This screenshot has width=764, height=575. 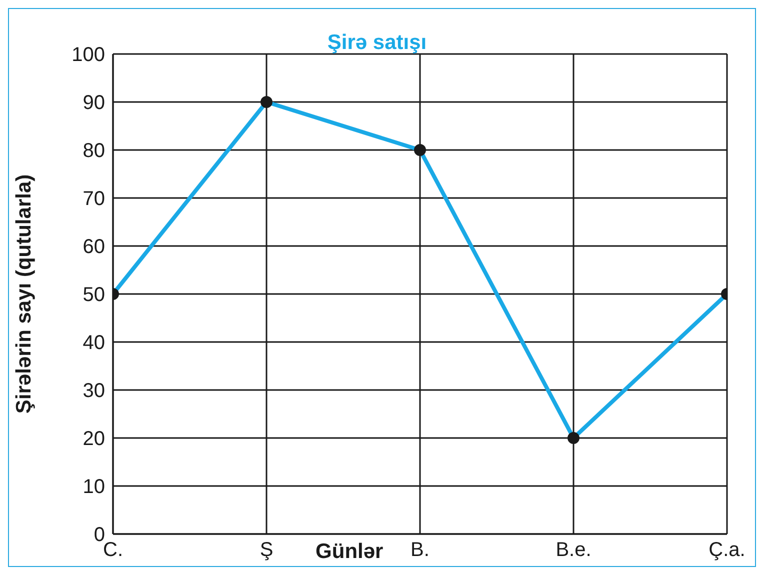 I want to click on x-axis-title: Günlər, so click(x=350, y=551).